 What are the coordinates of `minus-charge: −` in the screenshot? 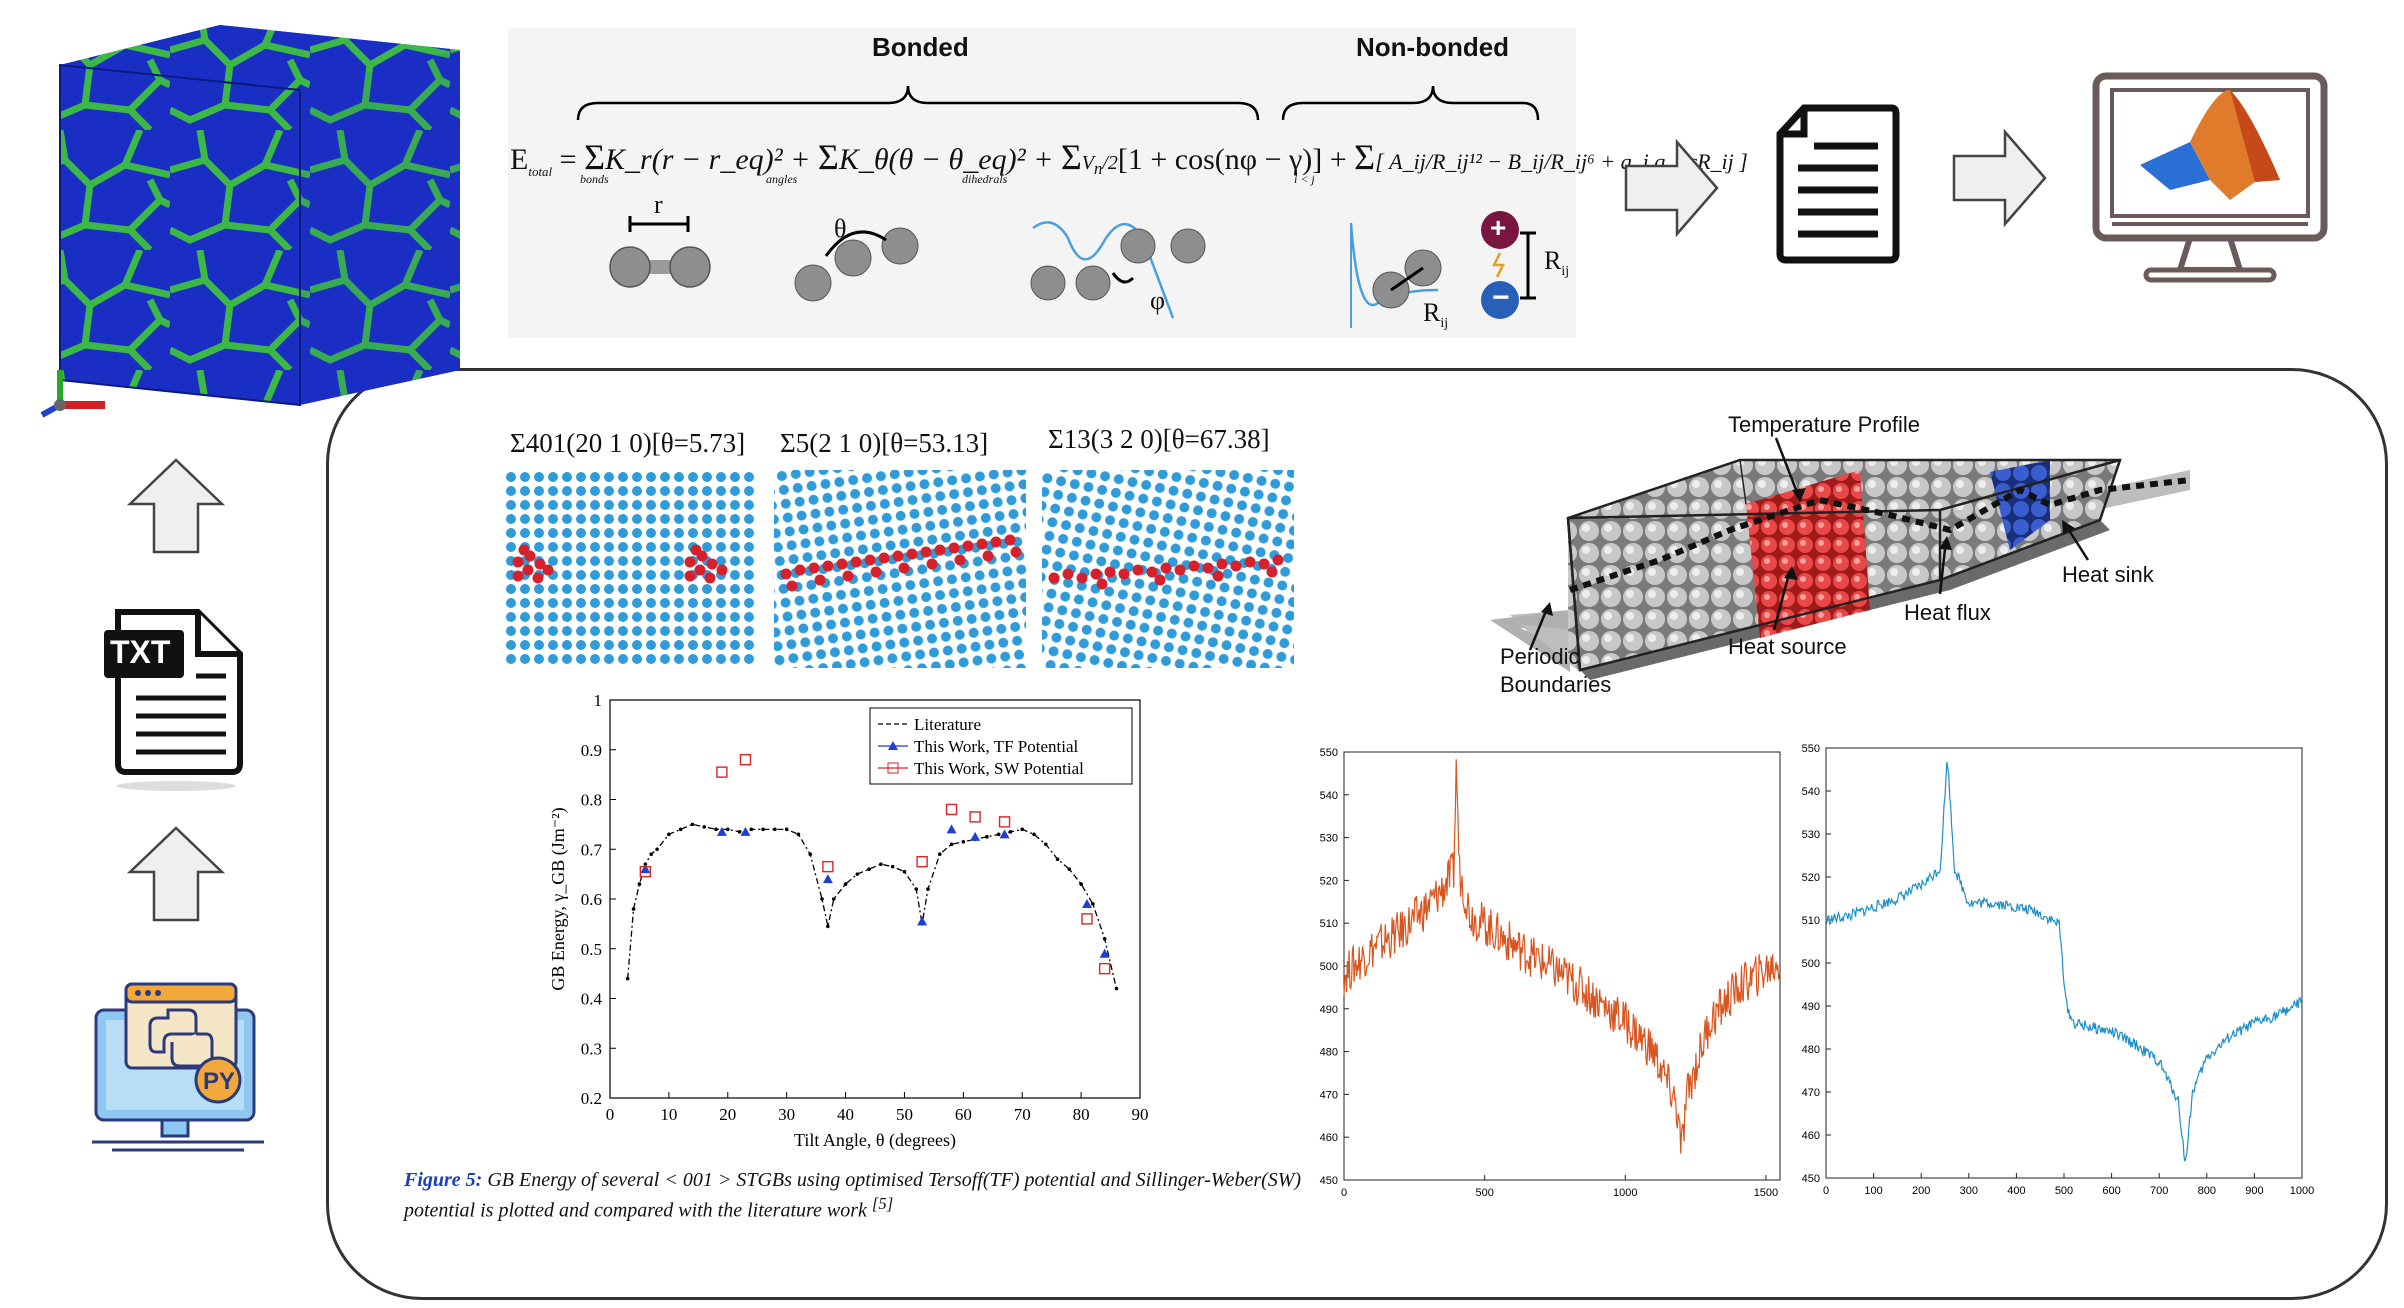 It's located at (1501, 297).